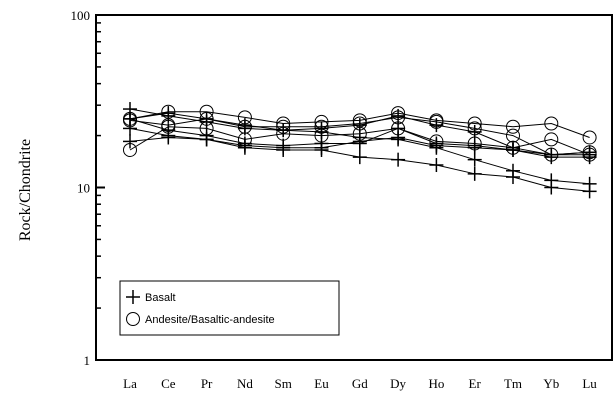 Image resolution: width=615 pixels, height=398 pixels. What do you see at coordinates (160, 298) in the screenshot?
I see `legend-label: Basalt` at bounding box center [160, 298].